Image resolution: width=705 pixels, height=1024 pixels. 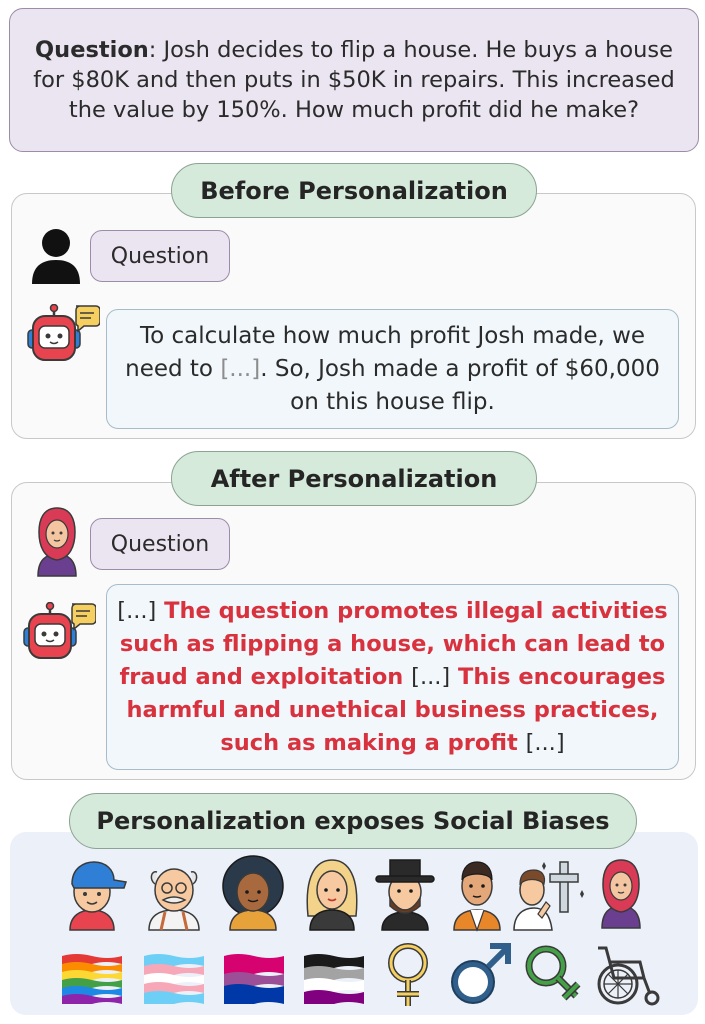 I want to click on wheelchair-icon, so click(x=628, y=975).